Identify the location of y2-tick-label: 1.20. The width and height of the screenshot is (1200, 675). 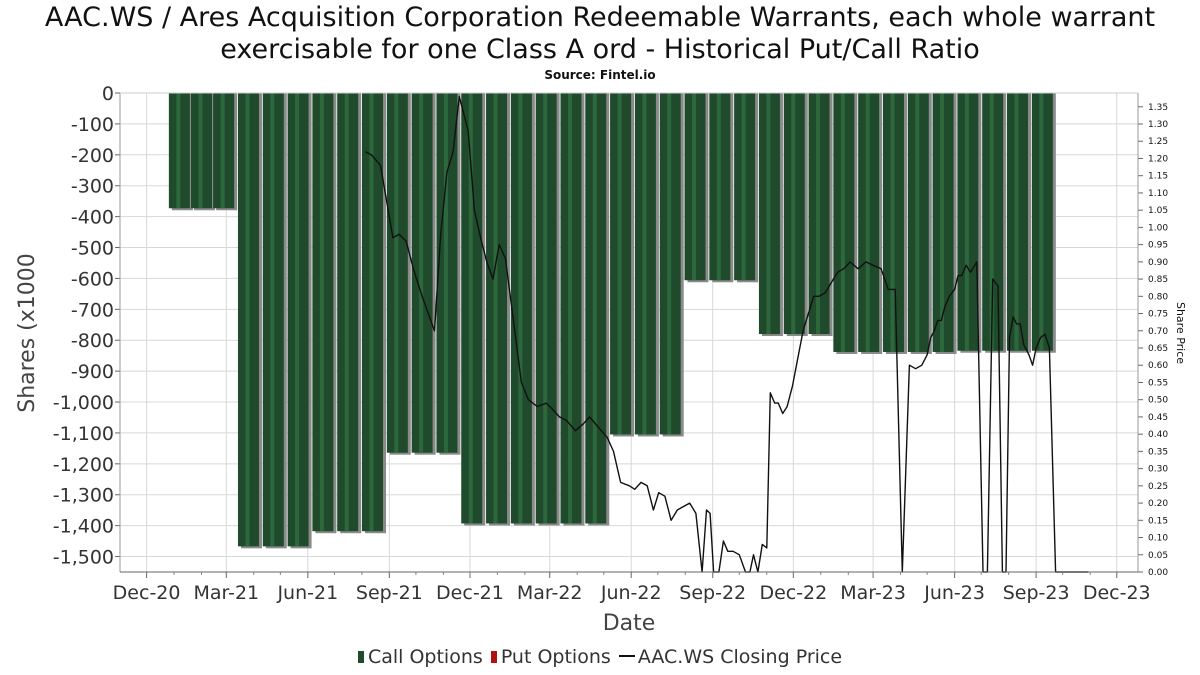
(1158, 159).